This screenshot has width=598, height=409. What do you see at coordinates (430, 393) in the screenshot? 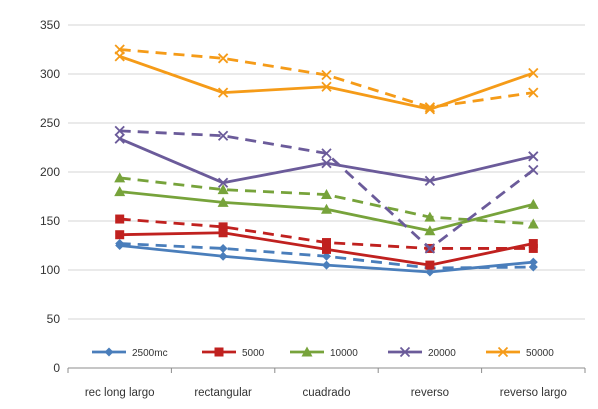
I see `x-tick-label: reverso` at bounding box center [430, 393].